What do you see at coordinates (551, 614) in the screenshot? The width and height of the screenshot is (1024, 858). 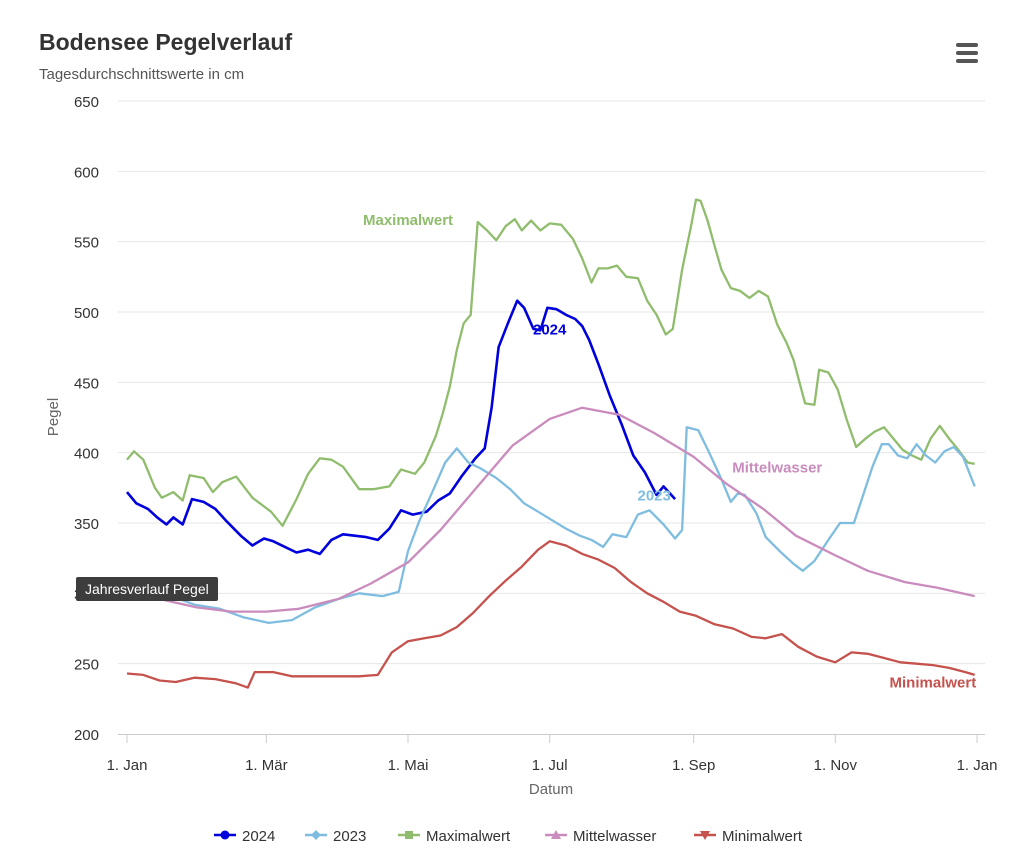 I see `series-line-minimalwert` at bounding box center [551, 614].